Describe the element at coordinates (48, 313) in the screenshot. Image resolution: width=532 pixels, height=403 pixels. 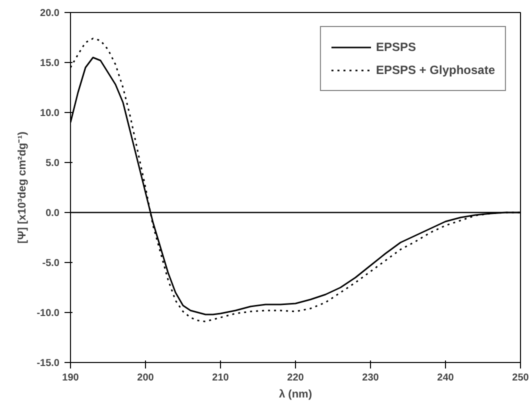
I see `y-tick-label: -10.0` at that location.